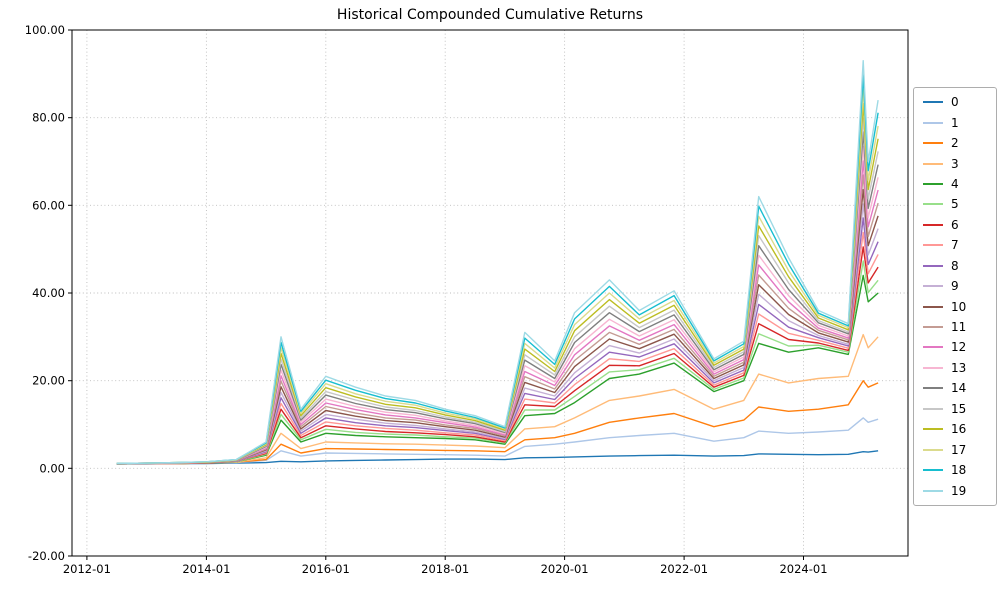  Describe the element at coordinates (955, 245) in the screenshot. I see `legend-label: 7` at that location.